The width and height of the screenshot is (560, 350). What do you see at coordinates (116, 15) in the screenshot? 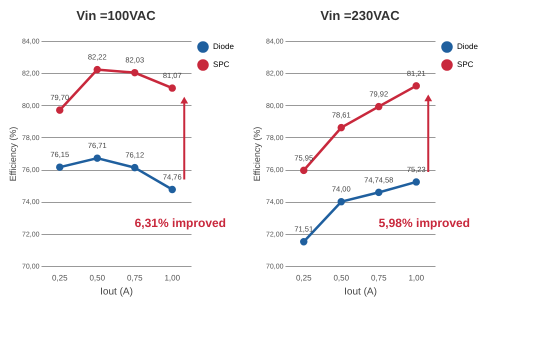
I see `chart-title: Vin =100VAC` at bounding box center [116, 15].